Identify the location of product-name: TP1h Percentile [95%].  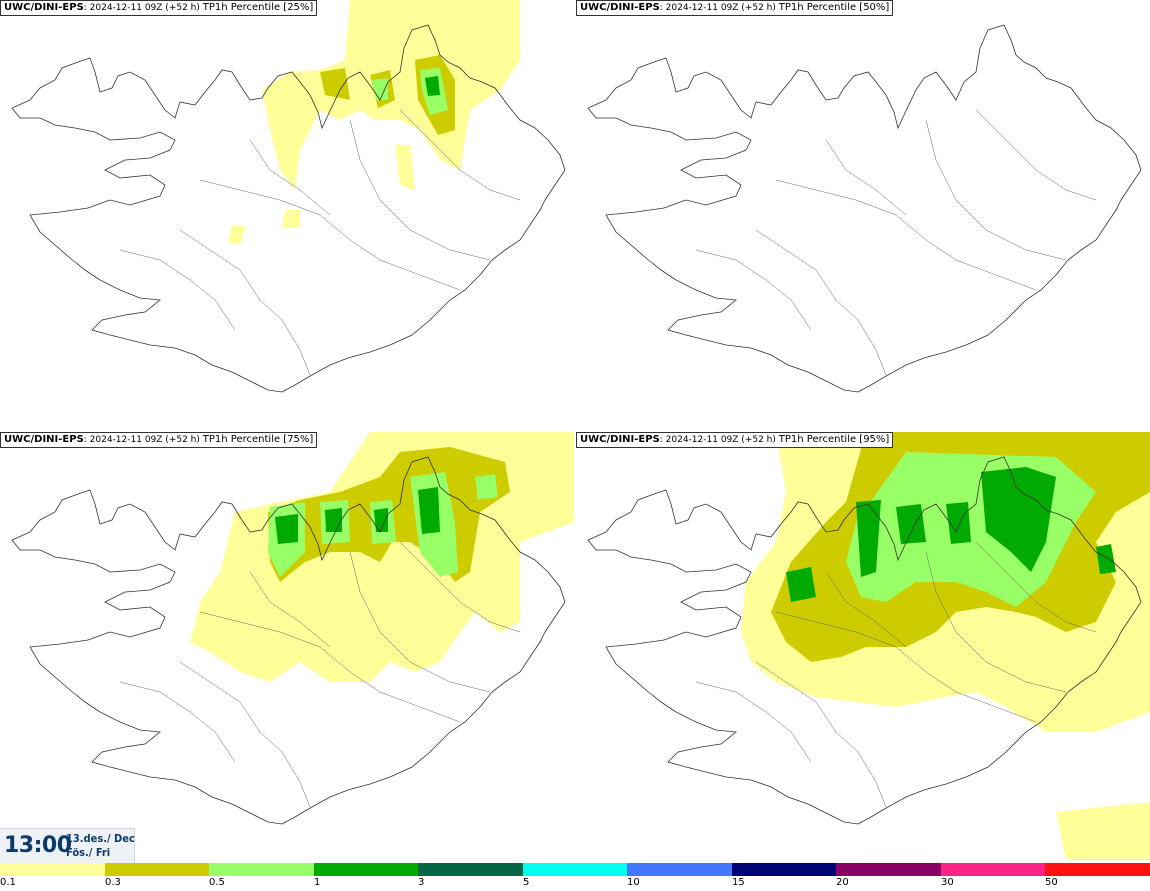
(834, 439).